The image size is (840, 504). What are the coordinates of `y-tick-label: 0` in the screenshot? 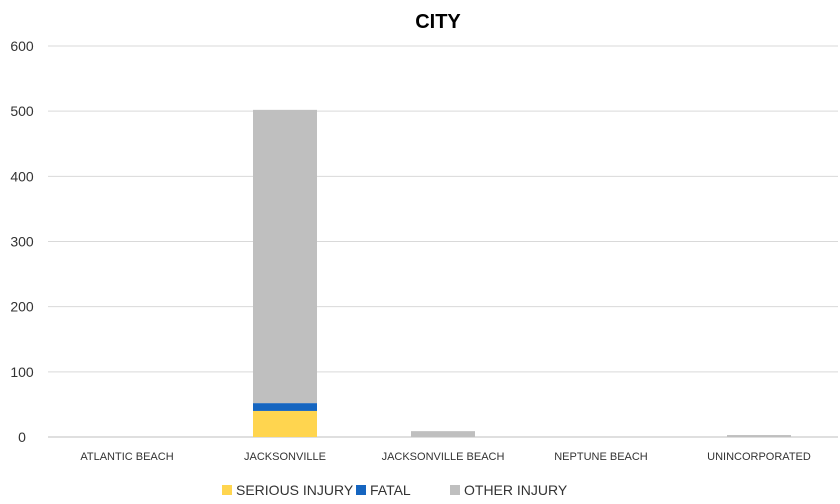 It's located at (22, 437).